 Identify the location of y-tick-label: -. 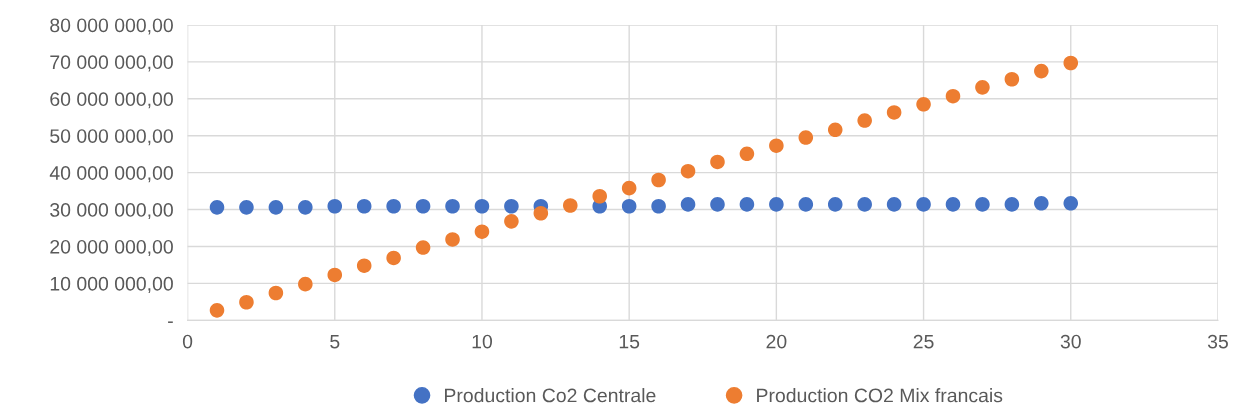
(170, 322).